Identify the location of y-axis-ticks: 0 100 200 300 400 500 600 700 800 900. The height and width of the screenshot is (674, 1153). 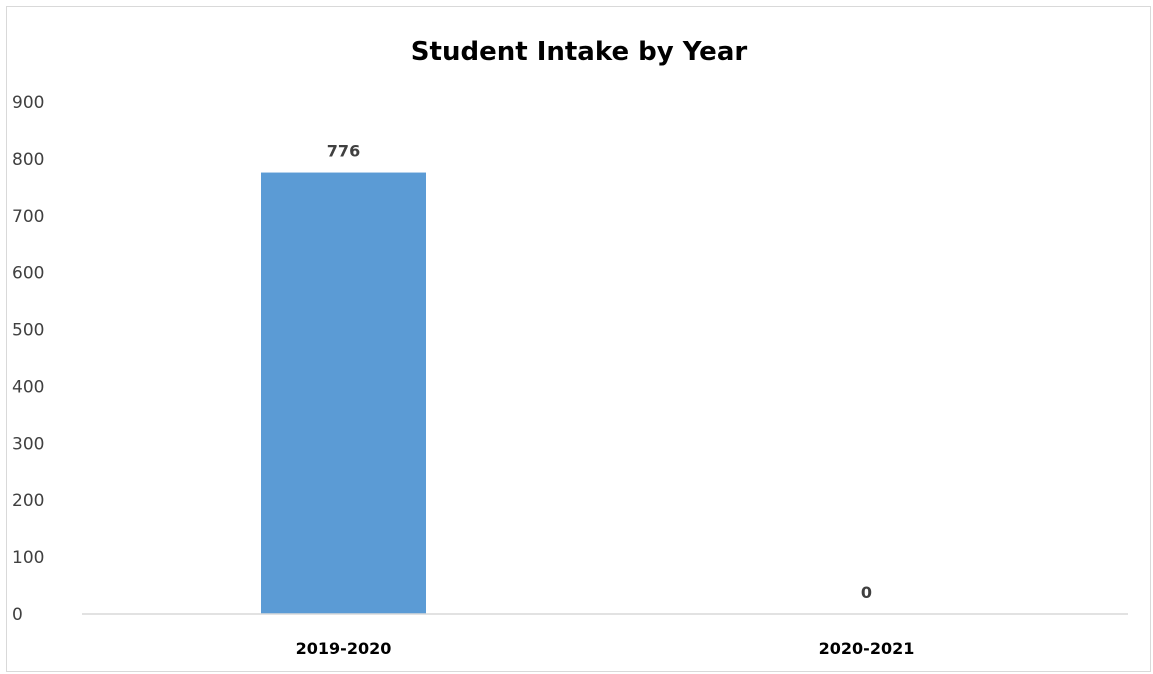
(28, 359).